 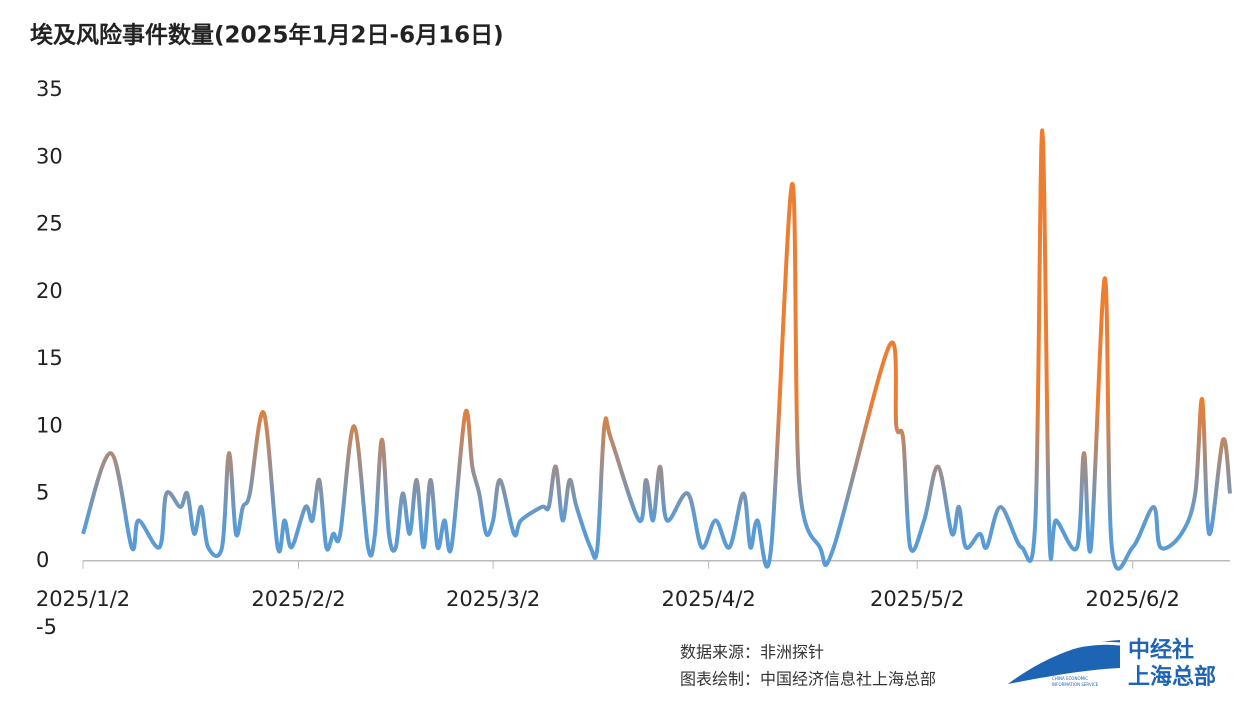 I want to click on x-tick-label: 2025/4/2, so click(x=708, y=599).